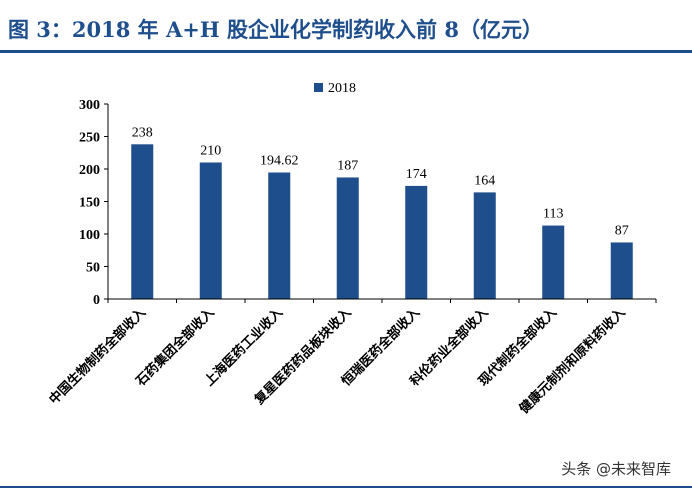 This screenshot has height=498, width=692. I want to click on data-label: 113, so click(553, 214).